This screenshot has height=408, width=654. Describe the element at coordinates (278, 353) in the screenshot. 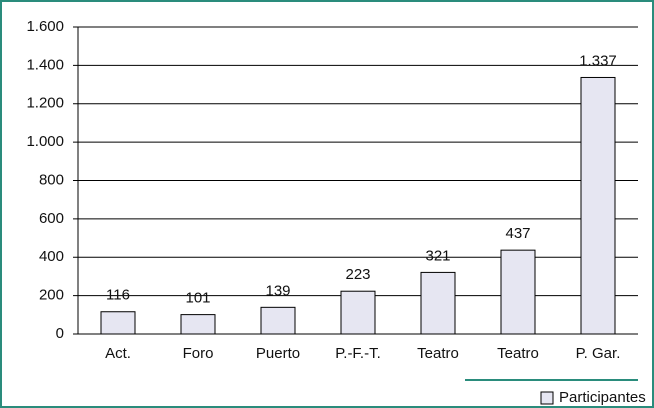

I see `x-tick-label: Puerto` at that location.